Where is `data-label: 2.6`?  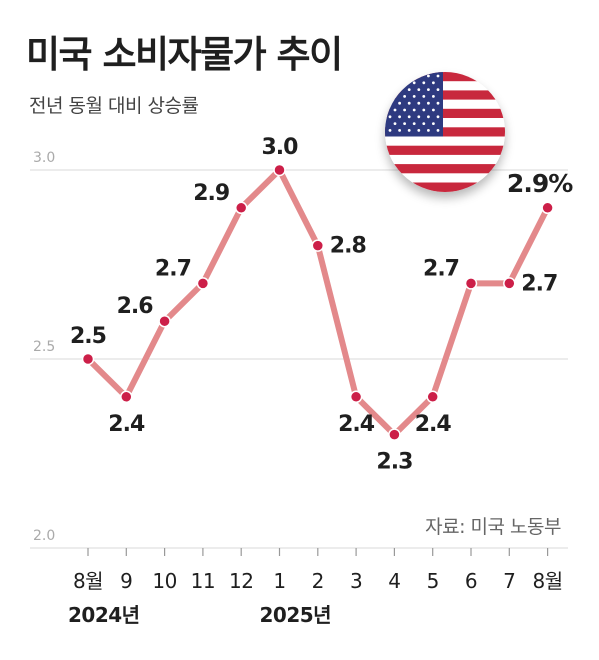 data-label: 2.6 is located at coordinates (135, 306).